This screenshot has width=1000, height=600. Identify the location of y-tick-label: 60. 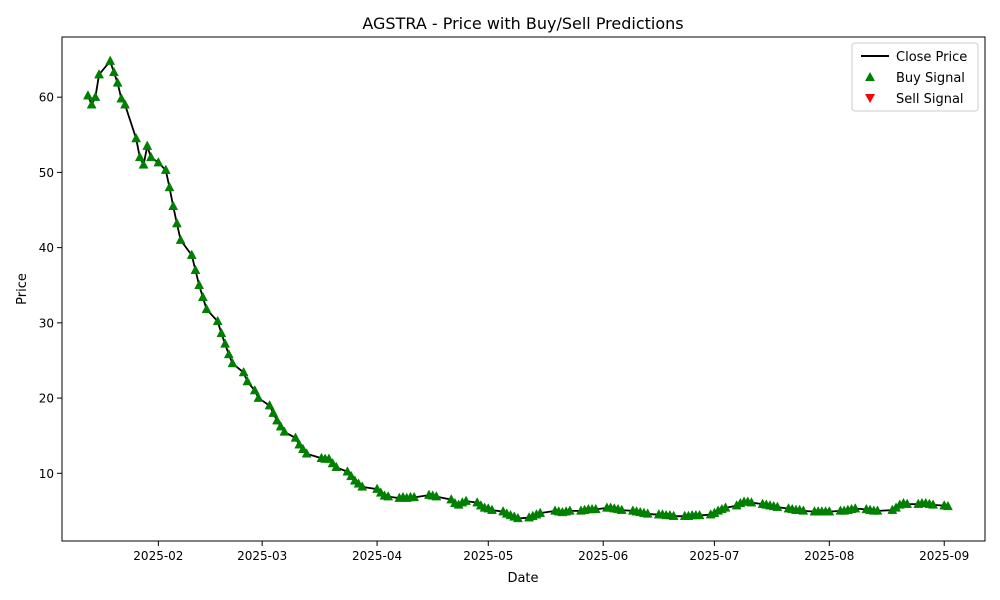
(46, 98).